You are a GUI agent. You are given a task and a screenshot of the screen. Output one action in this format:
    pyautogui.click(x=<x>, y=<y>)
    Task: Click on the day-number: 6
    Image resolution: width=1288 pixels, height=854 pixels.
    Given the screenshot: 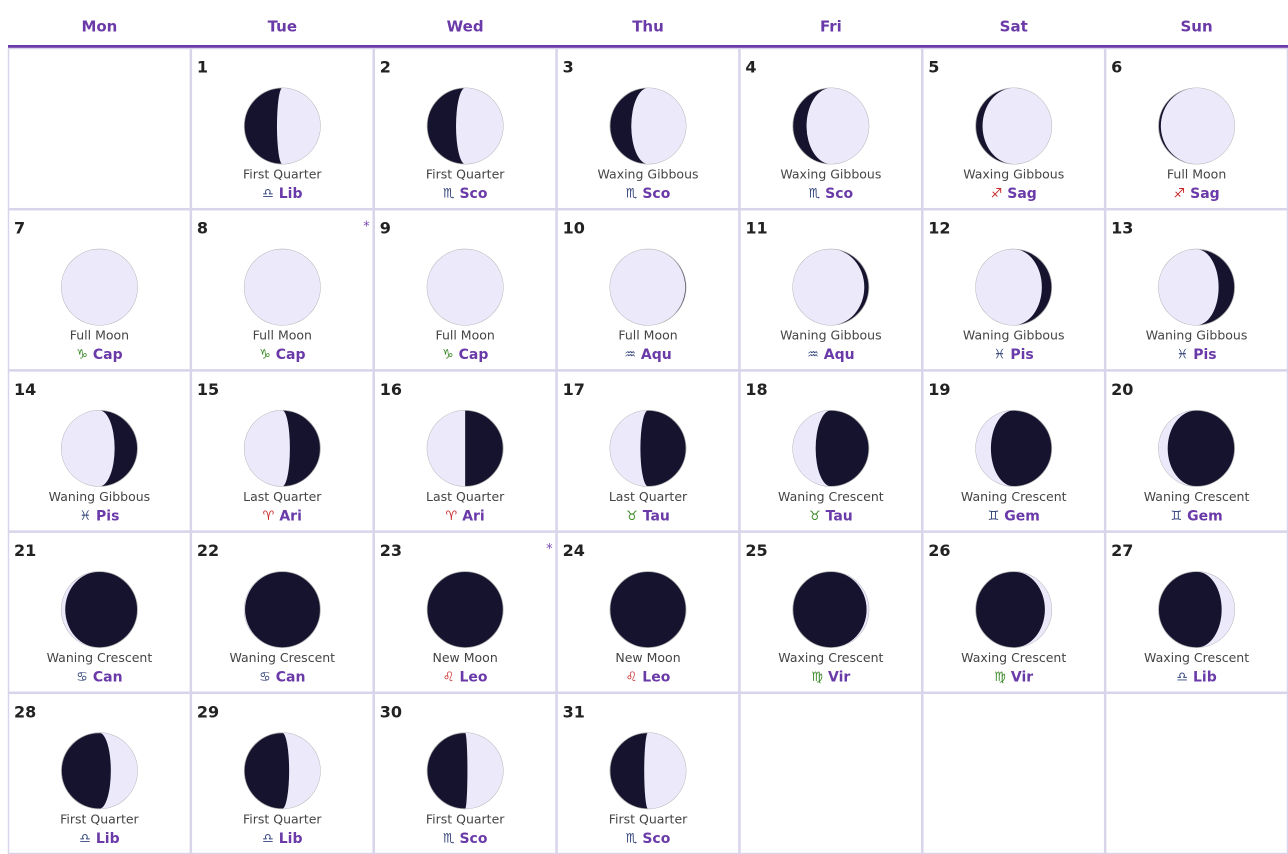 What is the action you would take?
    pyautogui.click(x=1116, y=67)
    